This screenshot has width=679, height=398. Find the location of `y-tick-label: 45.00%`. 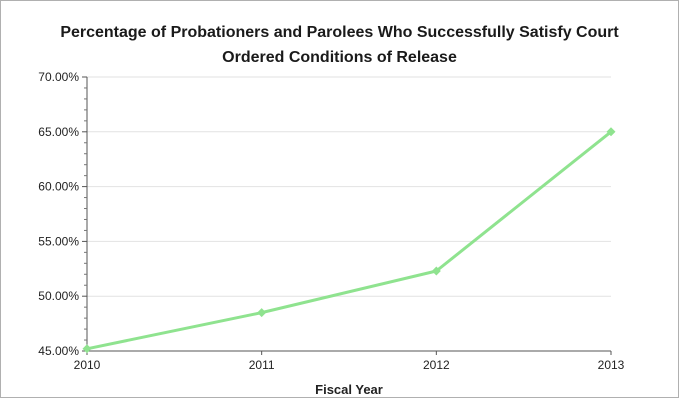

y-tick-label: 45.00% is located at coordinates (58, 351).